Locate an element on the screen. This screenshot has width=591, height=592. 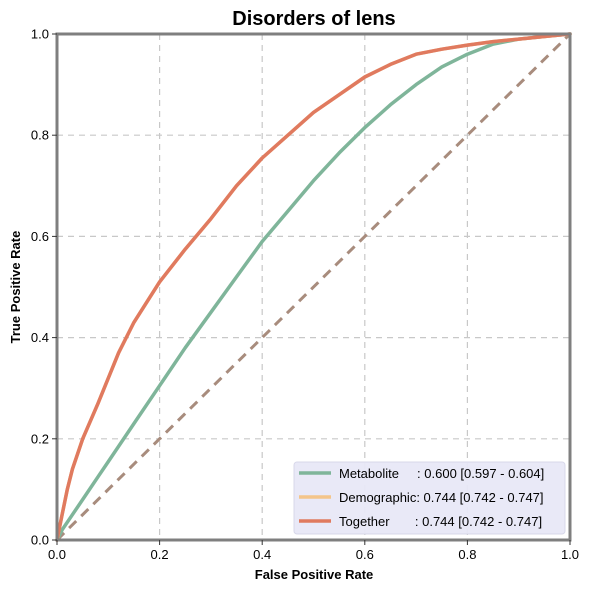
x-tick-label: 0.8 is located at coordinates (467, 554).